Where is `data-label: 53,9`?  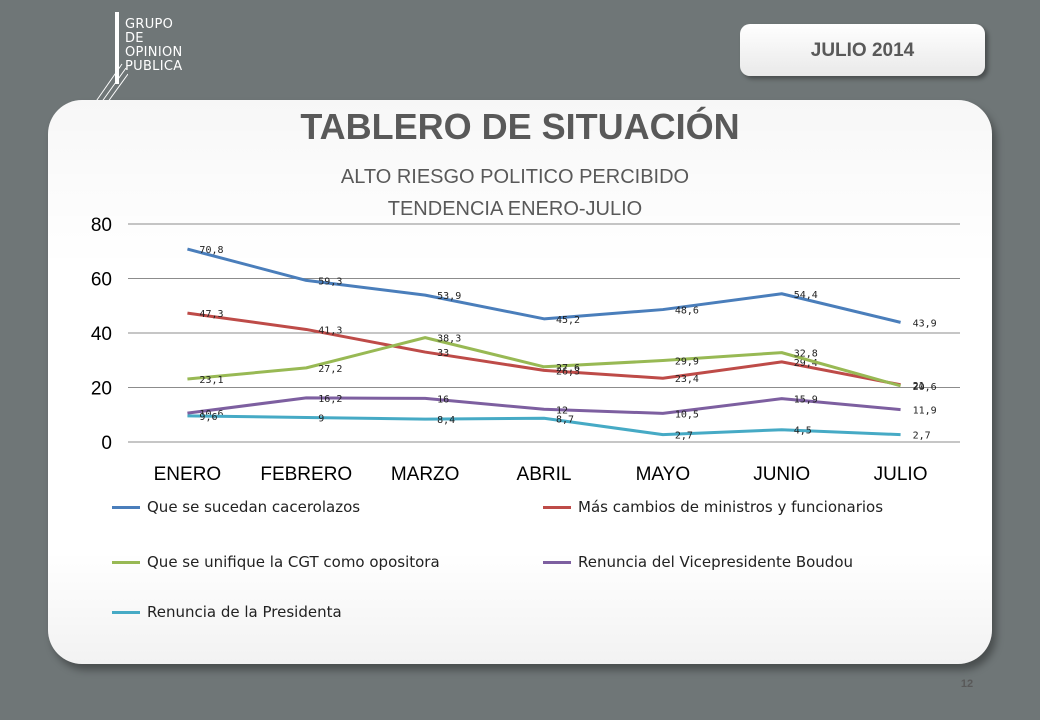 data-label: 53,9 is located at coordinates (449, 296).